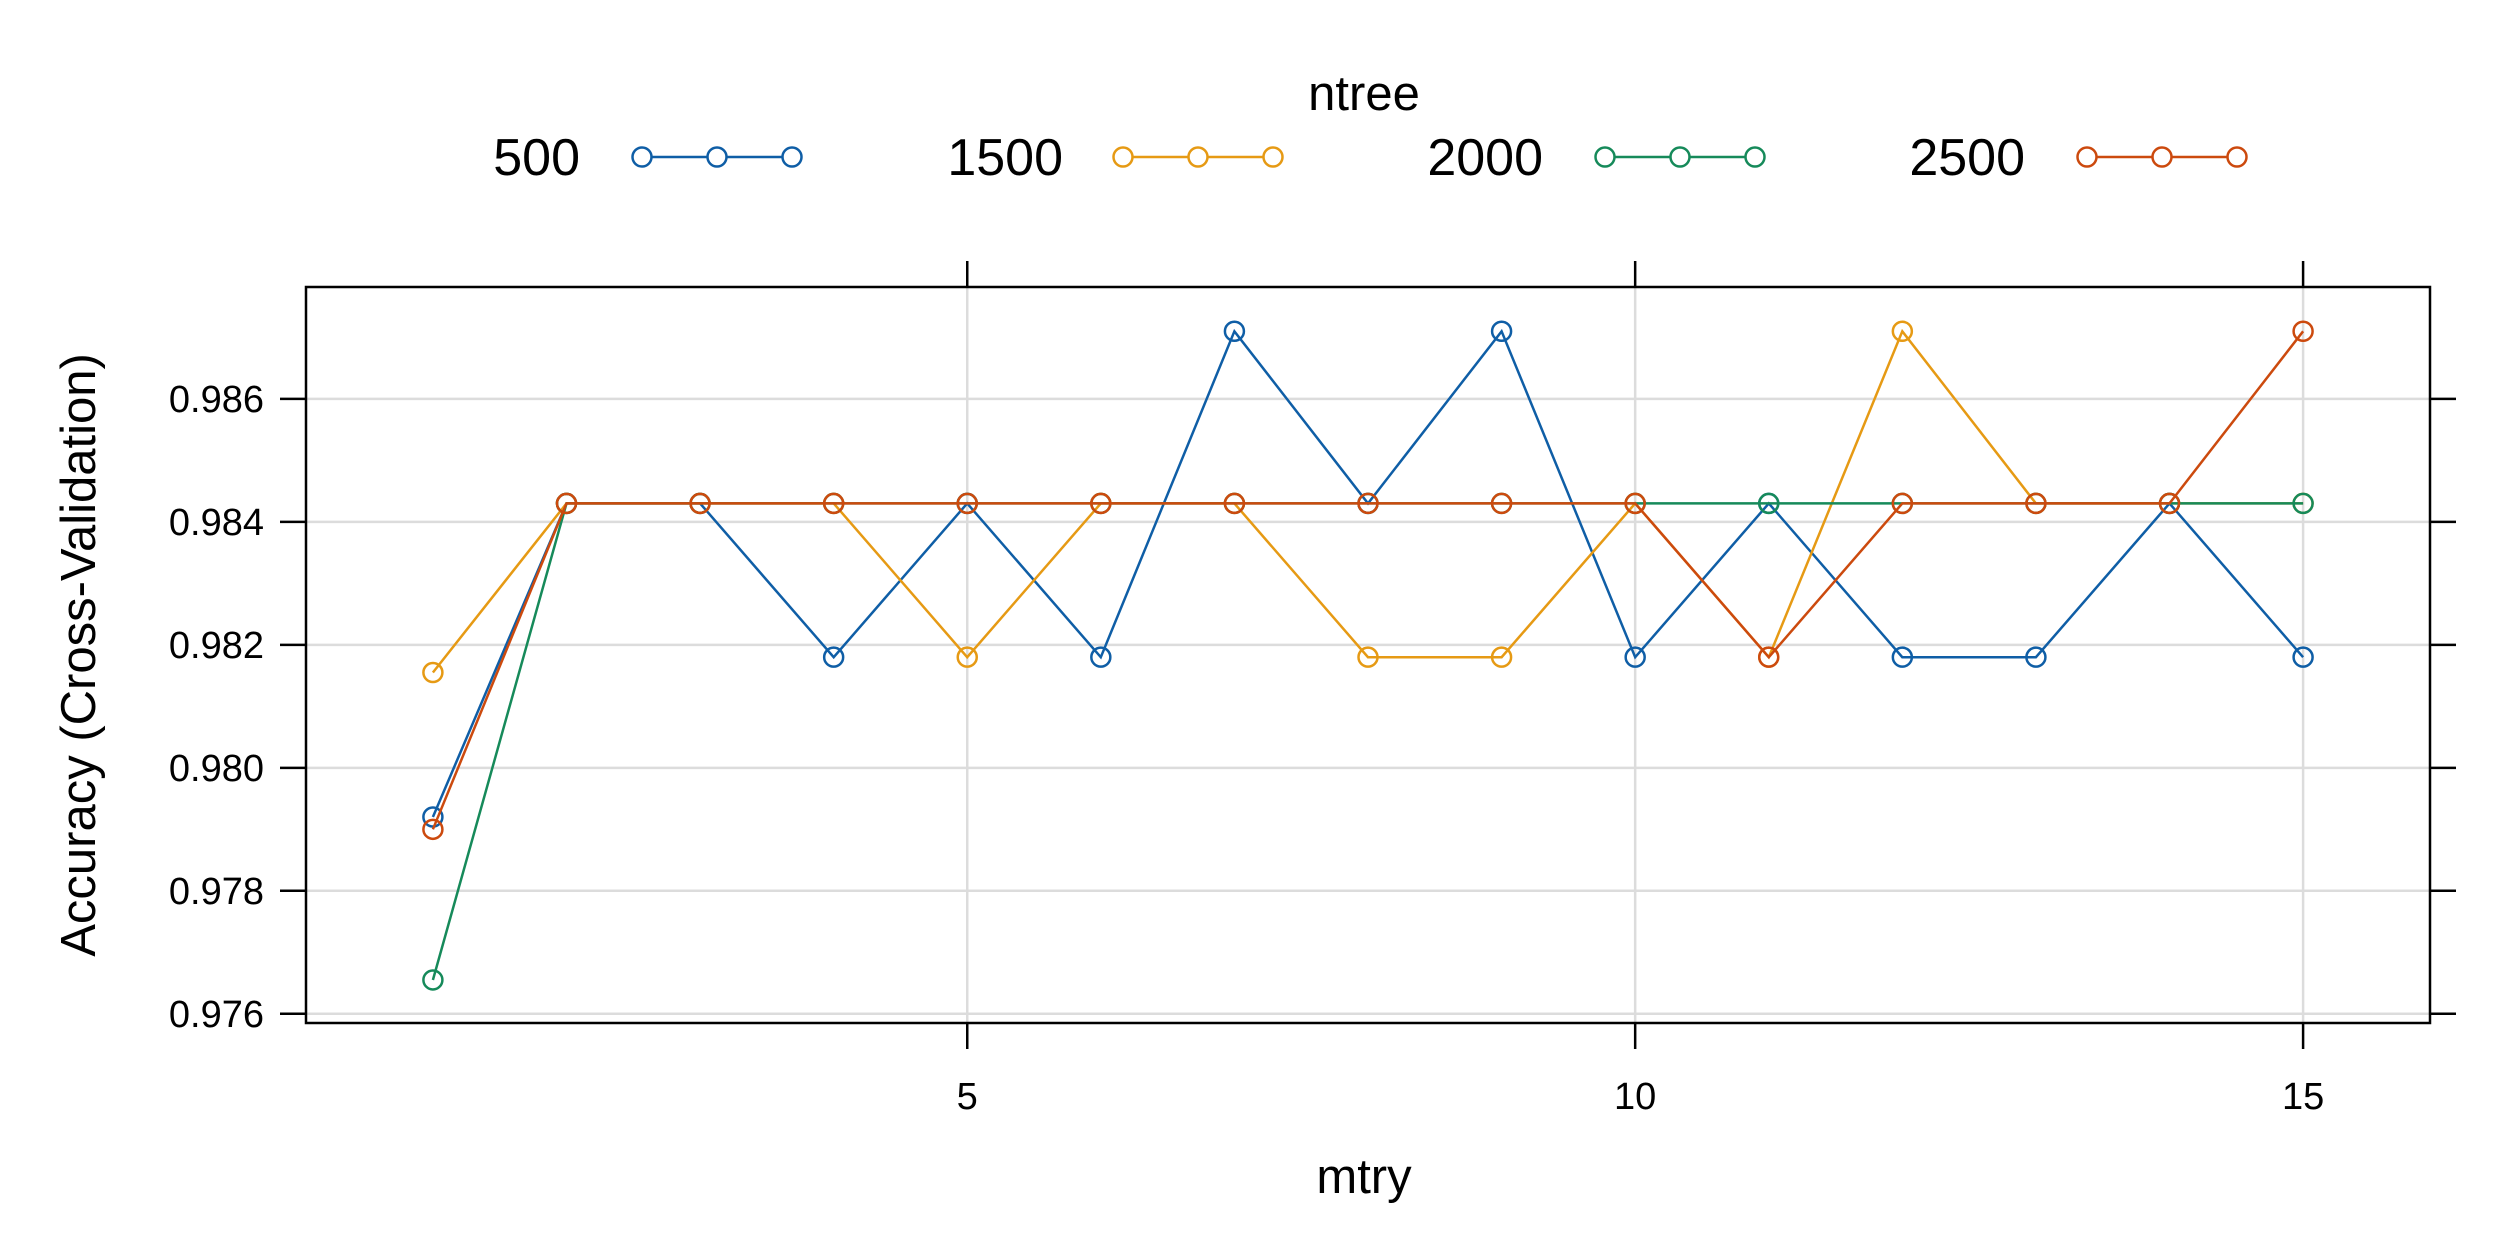  I want to click on y-tick-label: 0.982, so click(216, 646).